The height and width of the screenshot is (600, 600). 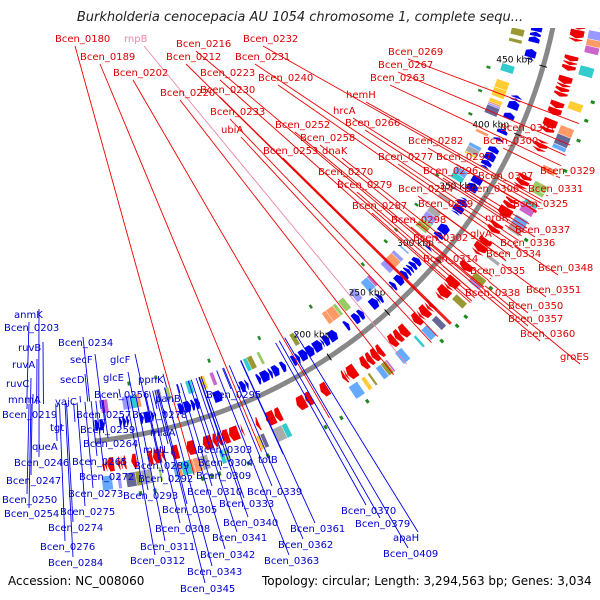 What do you see at coordinates (335, 151) in the screenshot?
I see `gene-label: dnaK` at bounding box center [335, 151].